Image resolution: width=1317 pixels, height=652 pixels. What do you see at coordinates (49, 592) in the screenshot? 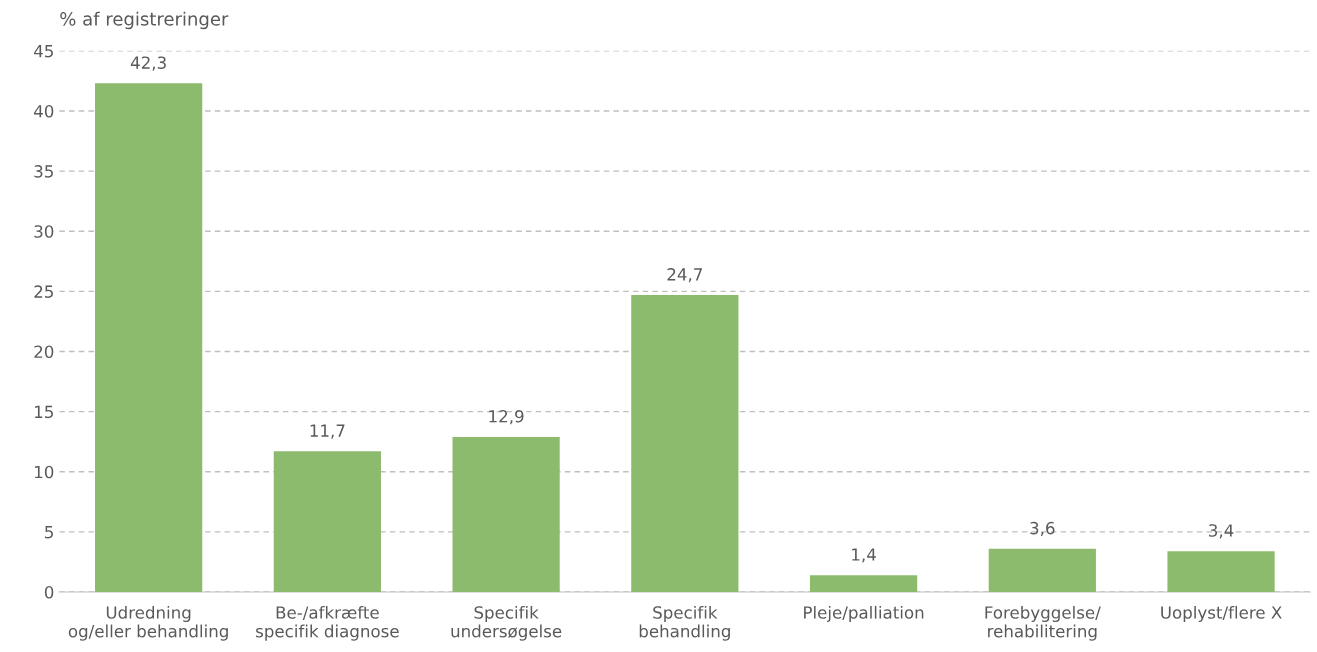
I see `y-tick-label: 0` at bounding box center [49, 592].